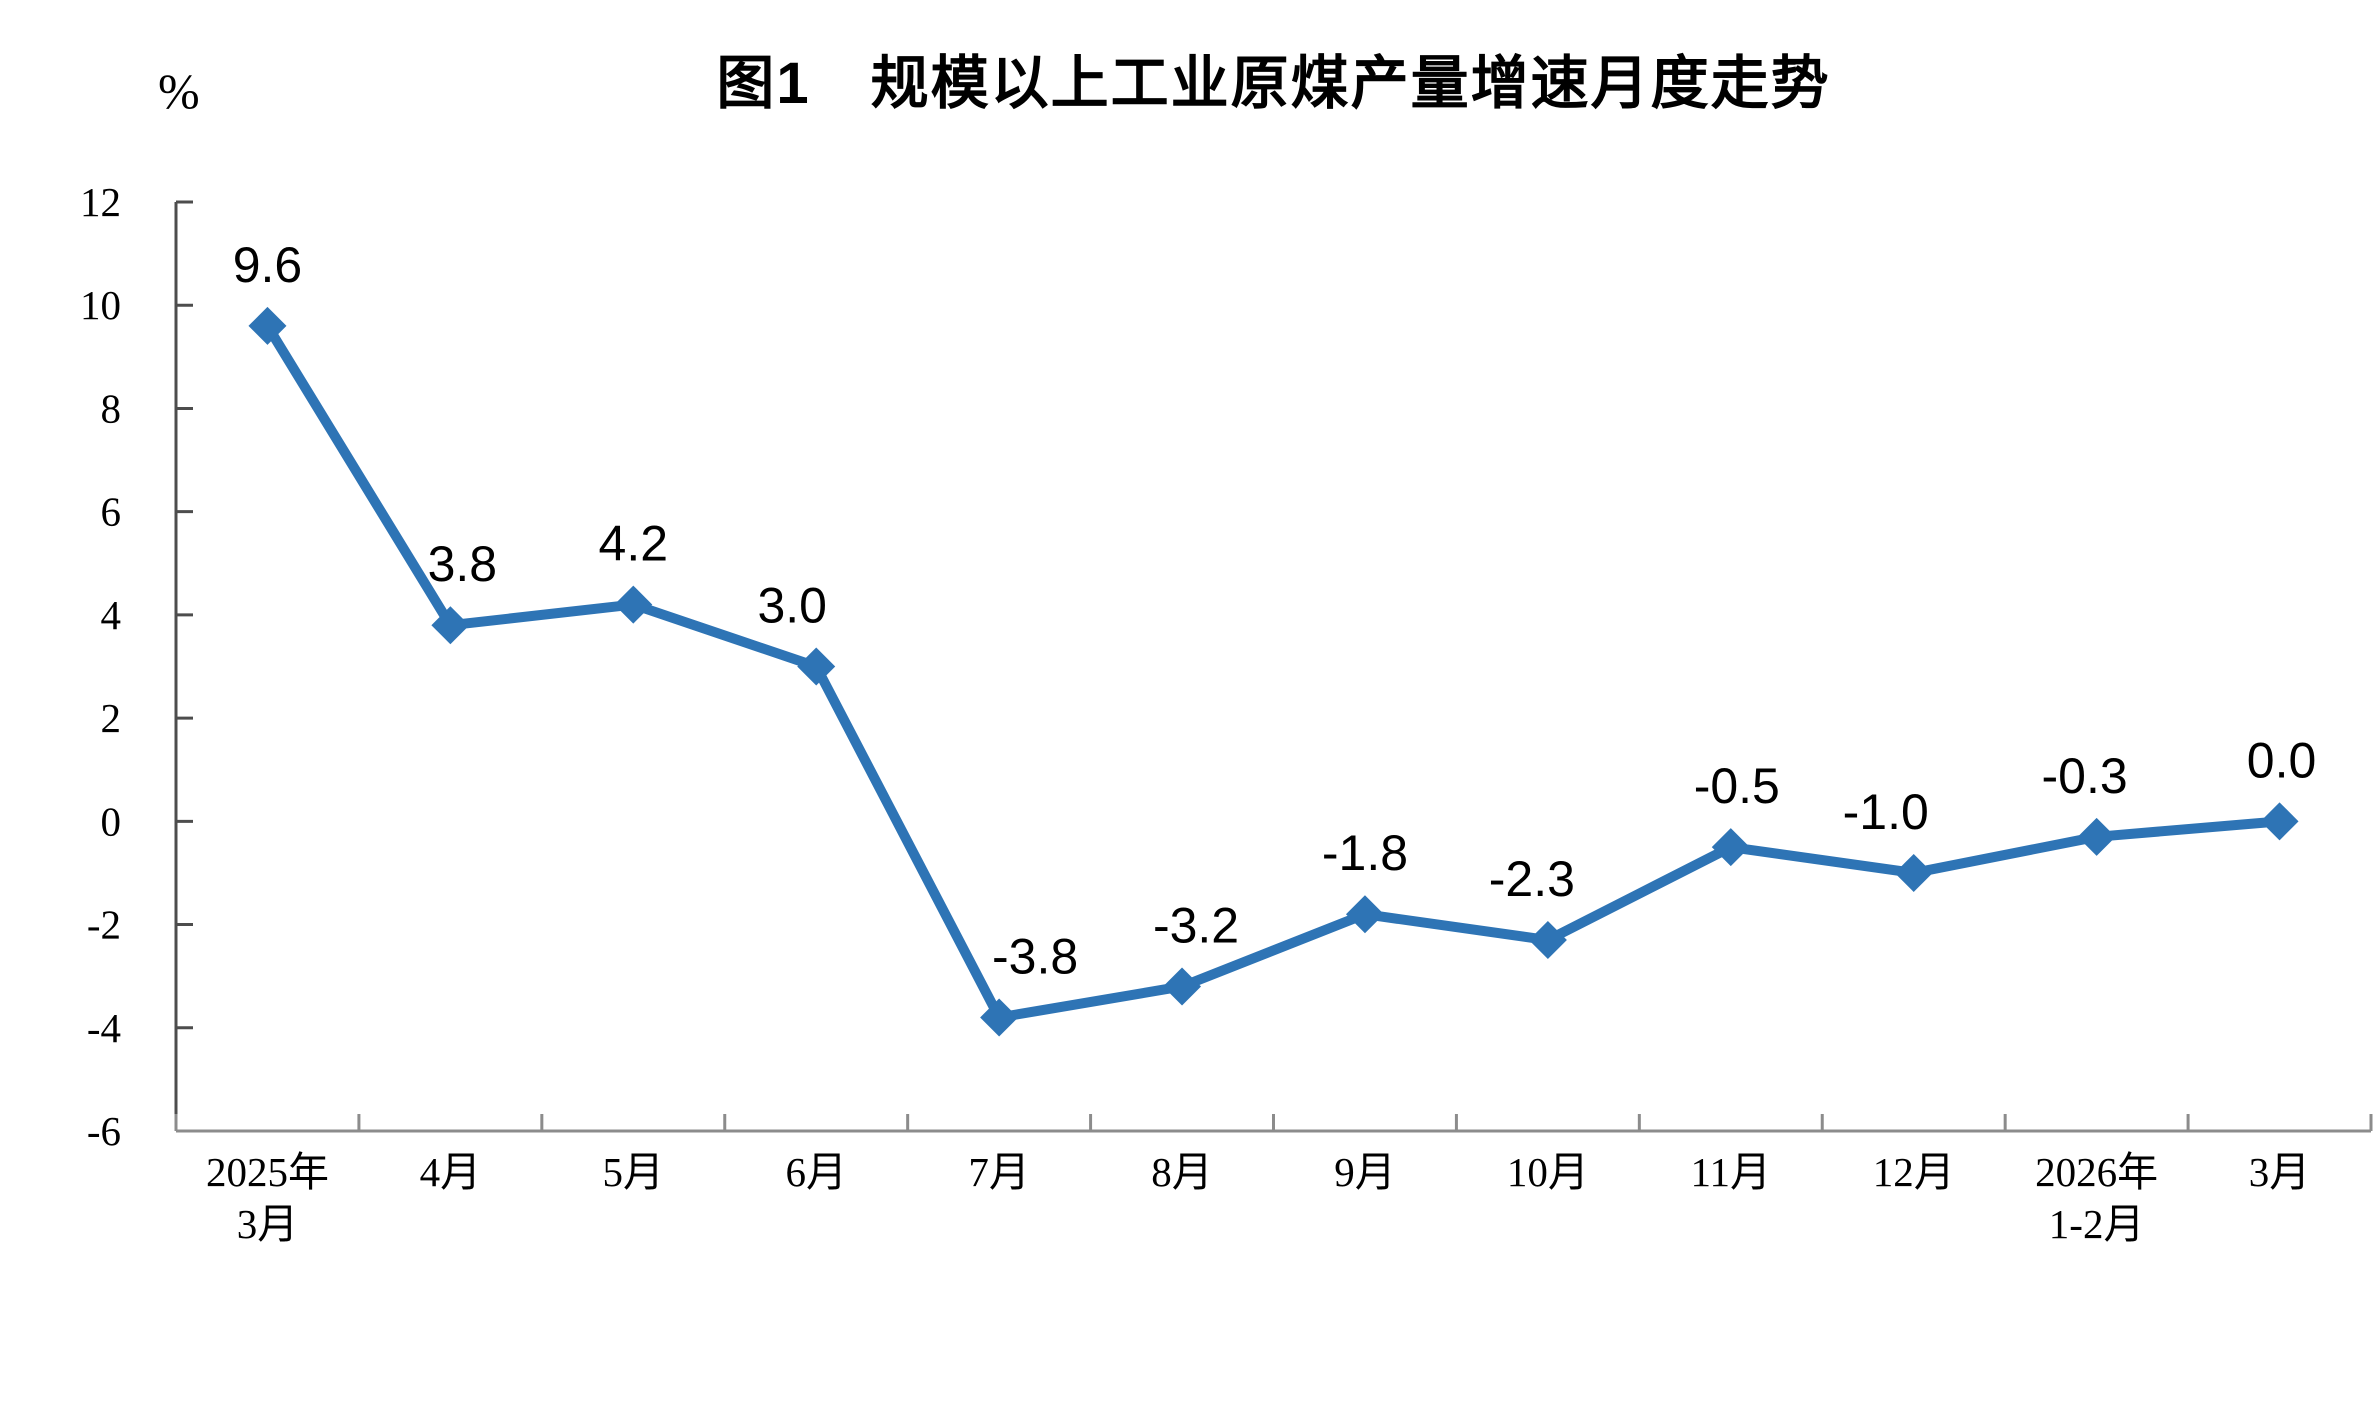 Image resolution: width=2380 pixels, height=1420 pixels. I want to click on x-tick-label: 2026年, so click(2096, 1172).